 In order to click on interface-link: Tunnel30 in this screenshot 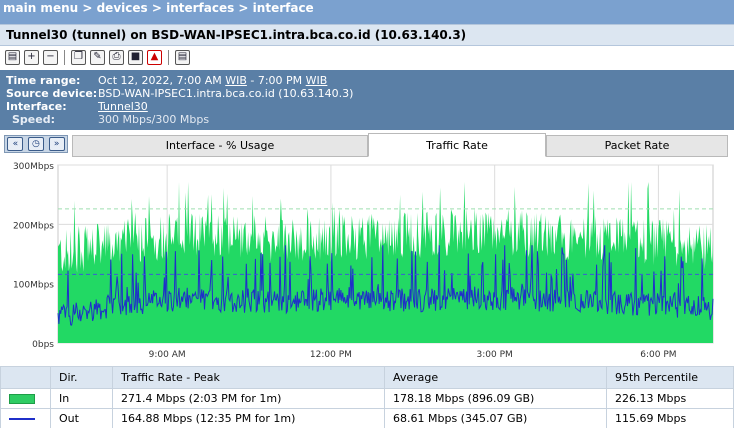, I will do `click(123, 106)`.